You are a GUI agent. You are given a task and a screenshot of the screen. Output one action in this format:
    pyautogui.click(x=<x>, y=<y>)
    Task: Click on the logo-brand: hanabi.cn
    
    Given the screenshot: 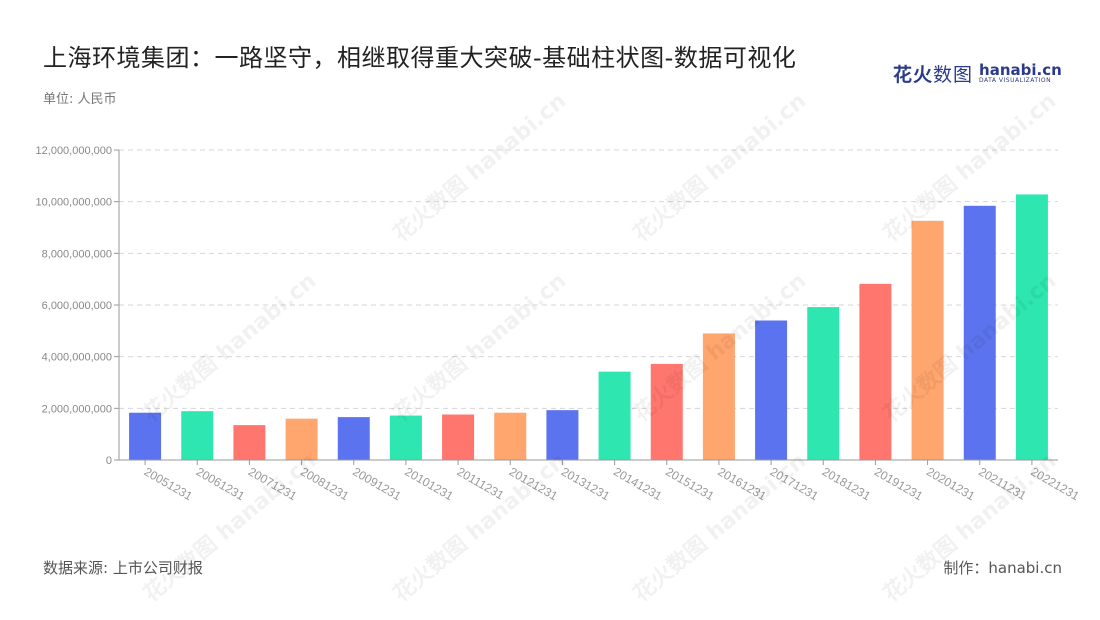 What is the action you would take?
    pyautogui.click(x=1020, y=70)
    